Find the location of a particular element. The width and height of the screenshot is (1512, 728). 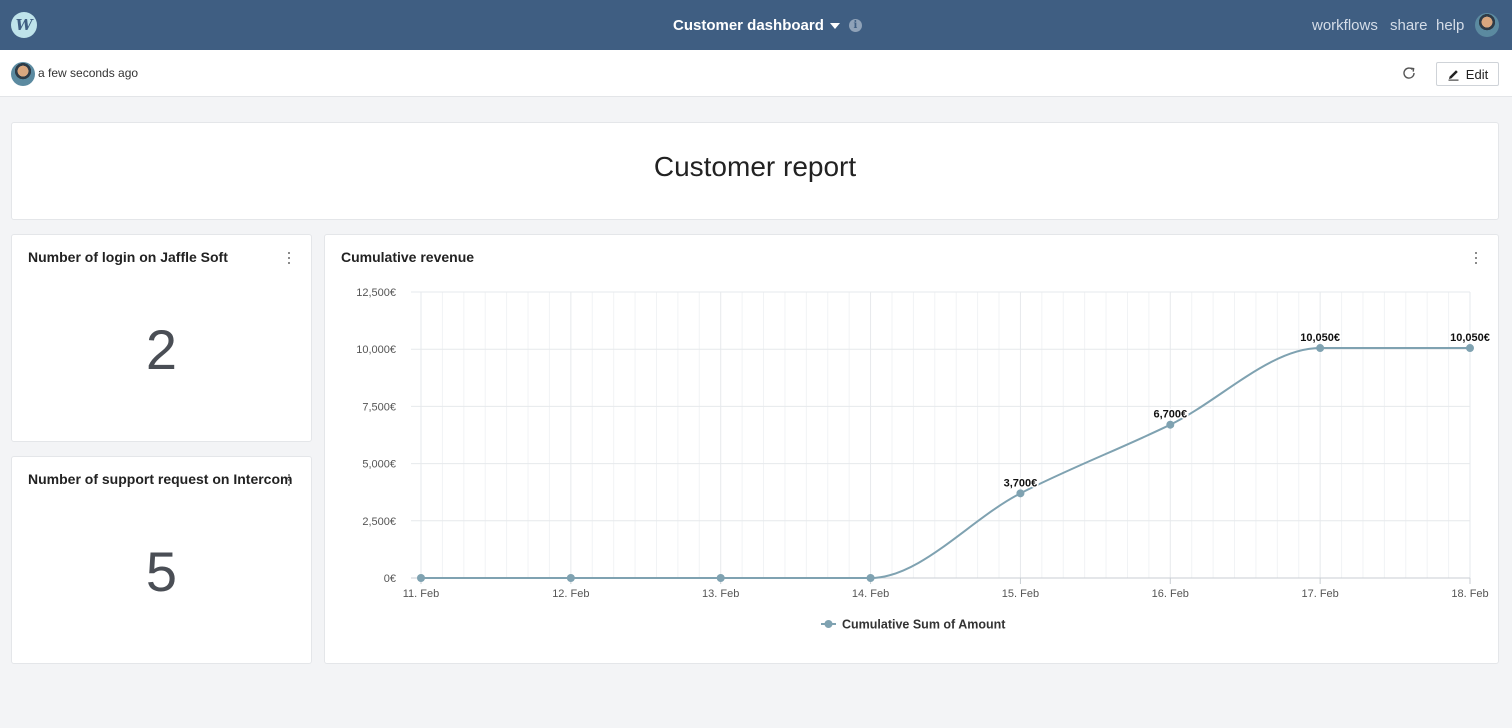

data-label: 6,700€ is located at coordinates (1170, 415).